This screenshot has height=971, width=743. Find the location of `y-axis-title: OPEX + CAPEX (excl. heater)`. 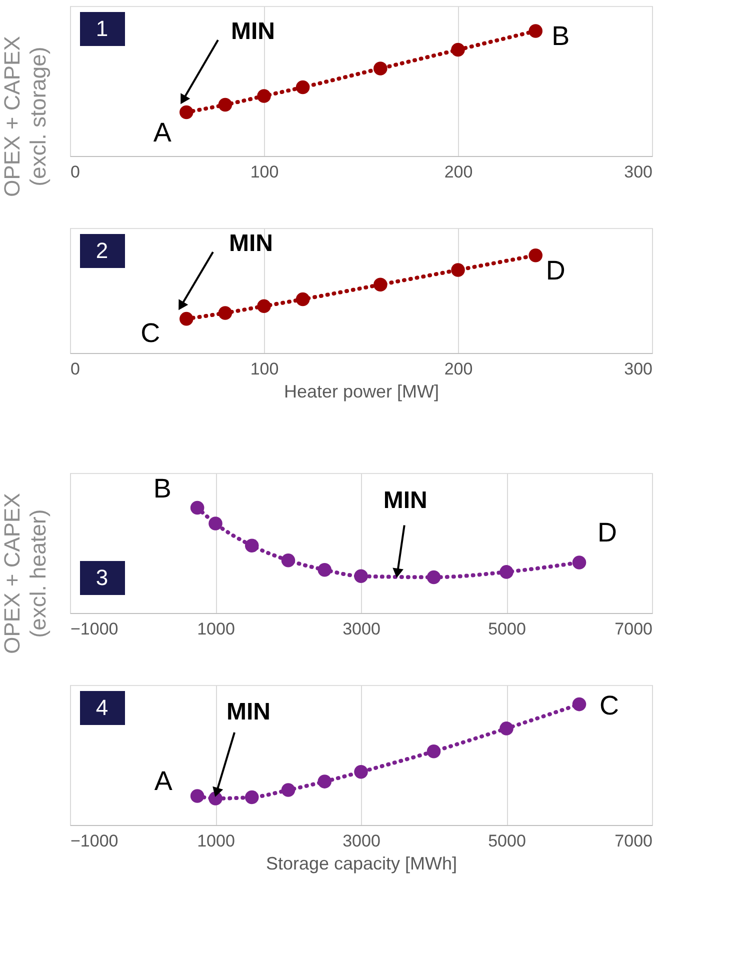

y-axis-title: OPEX + CAPEX (excl. heater) is located at coordinates (25, 573).